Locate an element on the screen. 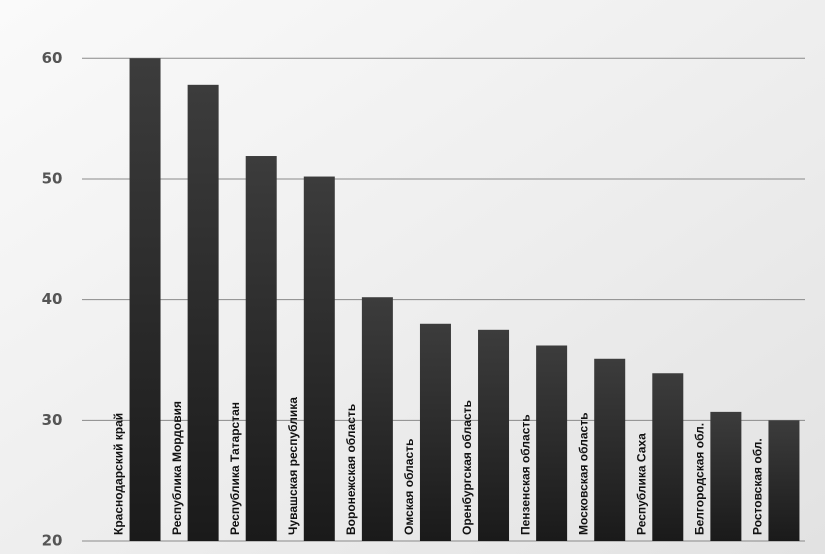 This screenshot has width=825, height=554. x-tick-label: Республика Мордовия is located at coordinates (177, 468).